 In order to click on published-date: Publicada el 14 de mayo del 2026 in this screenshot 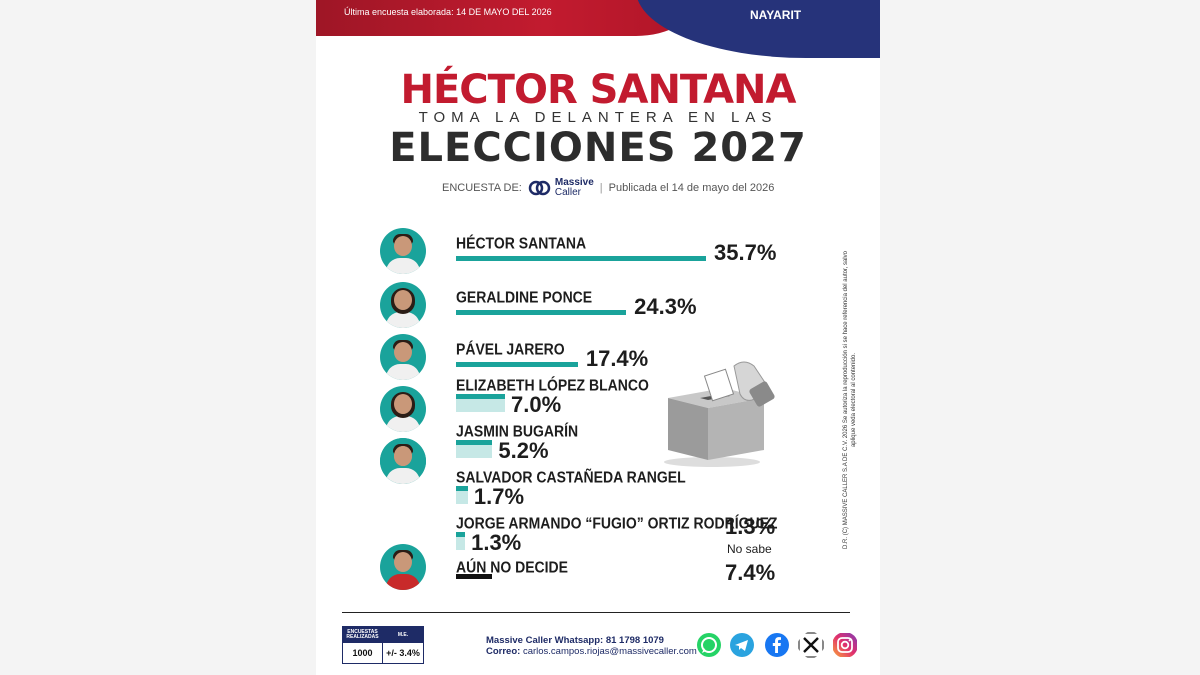, I will do `click(691, 188)`.